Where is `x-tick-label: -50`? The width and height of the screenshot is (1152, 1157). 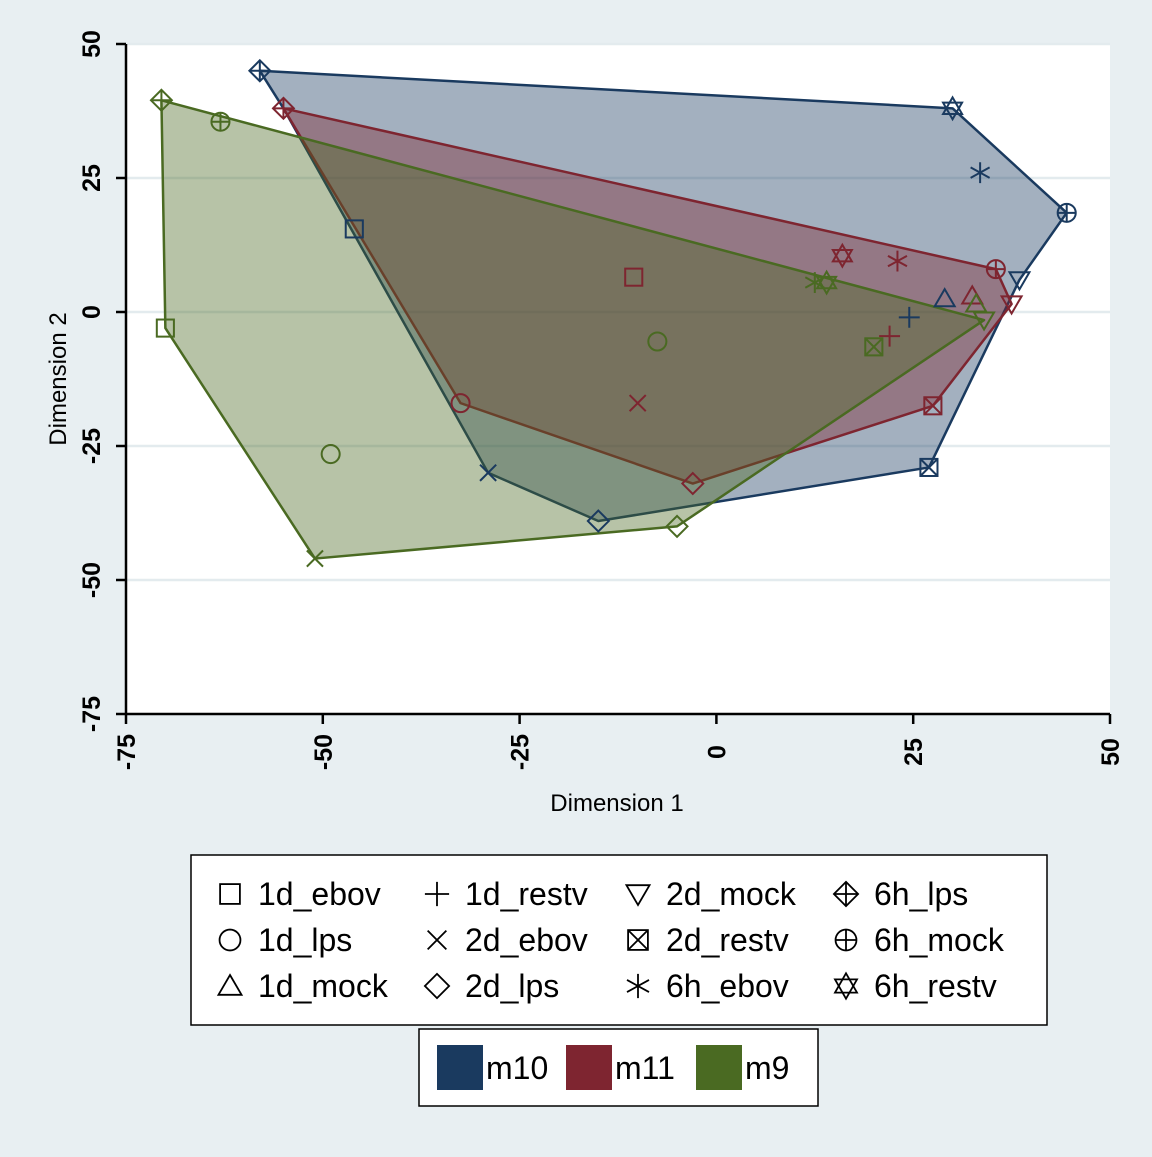
x-tick-label: -50 is located at coordinates (324, 752).